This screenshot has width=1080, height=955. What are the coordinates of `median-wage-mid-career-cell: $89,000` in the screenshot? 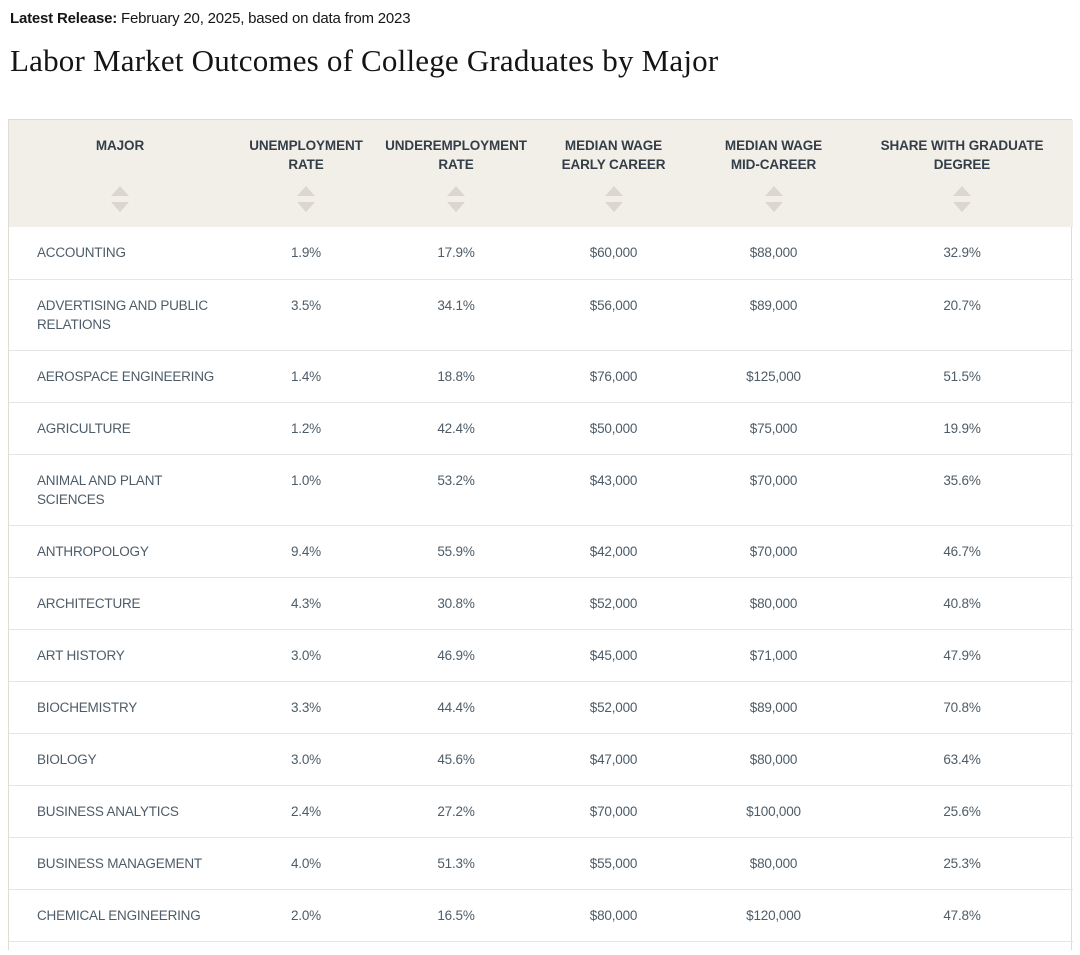 It's located at (773, 707).